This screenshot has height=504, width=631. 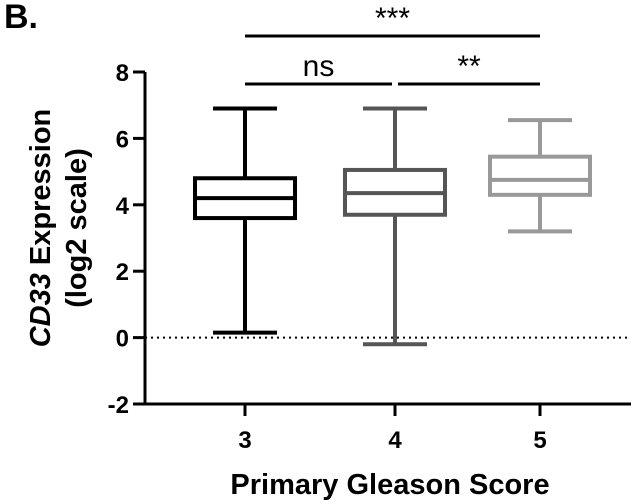 I want to click on y-tick-label: -2, so click(x=118, y=405).